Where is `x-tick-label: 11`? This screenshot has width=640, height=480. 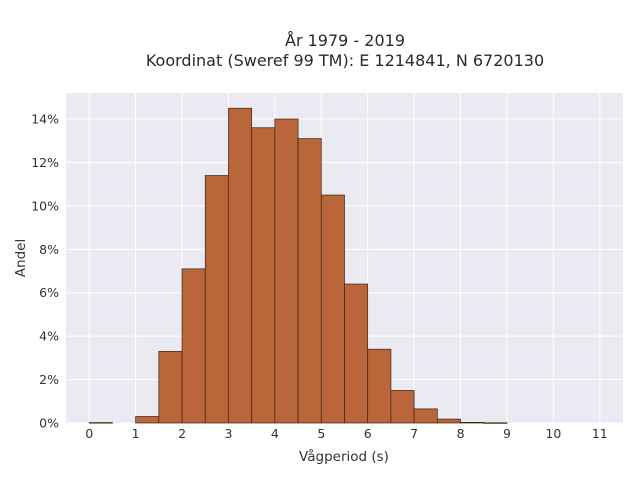
x-tick-label: 11 is located at coordinates (600, 433).